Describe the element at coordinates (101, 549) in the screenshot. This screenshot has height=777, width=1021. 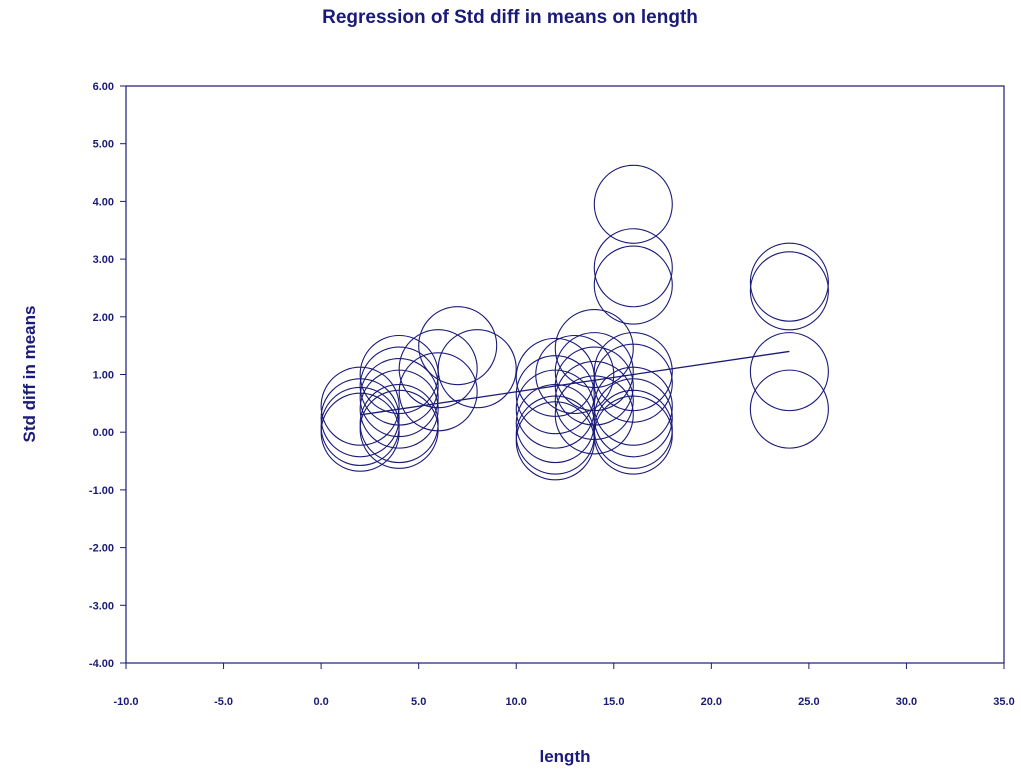
I see `y-tick-label: -2.00` at that location.